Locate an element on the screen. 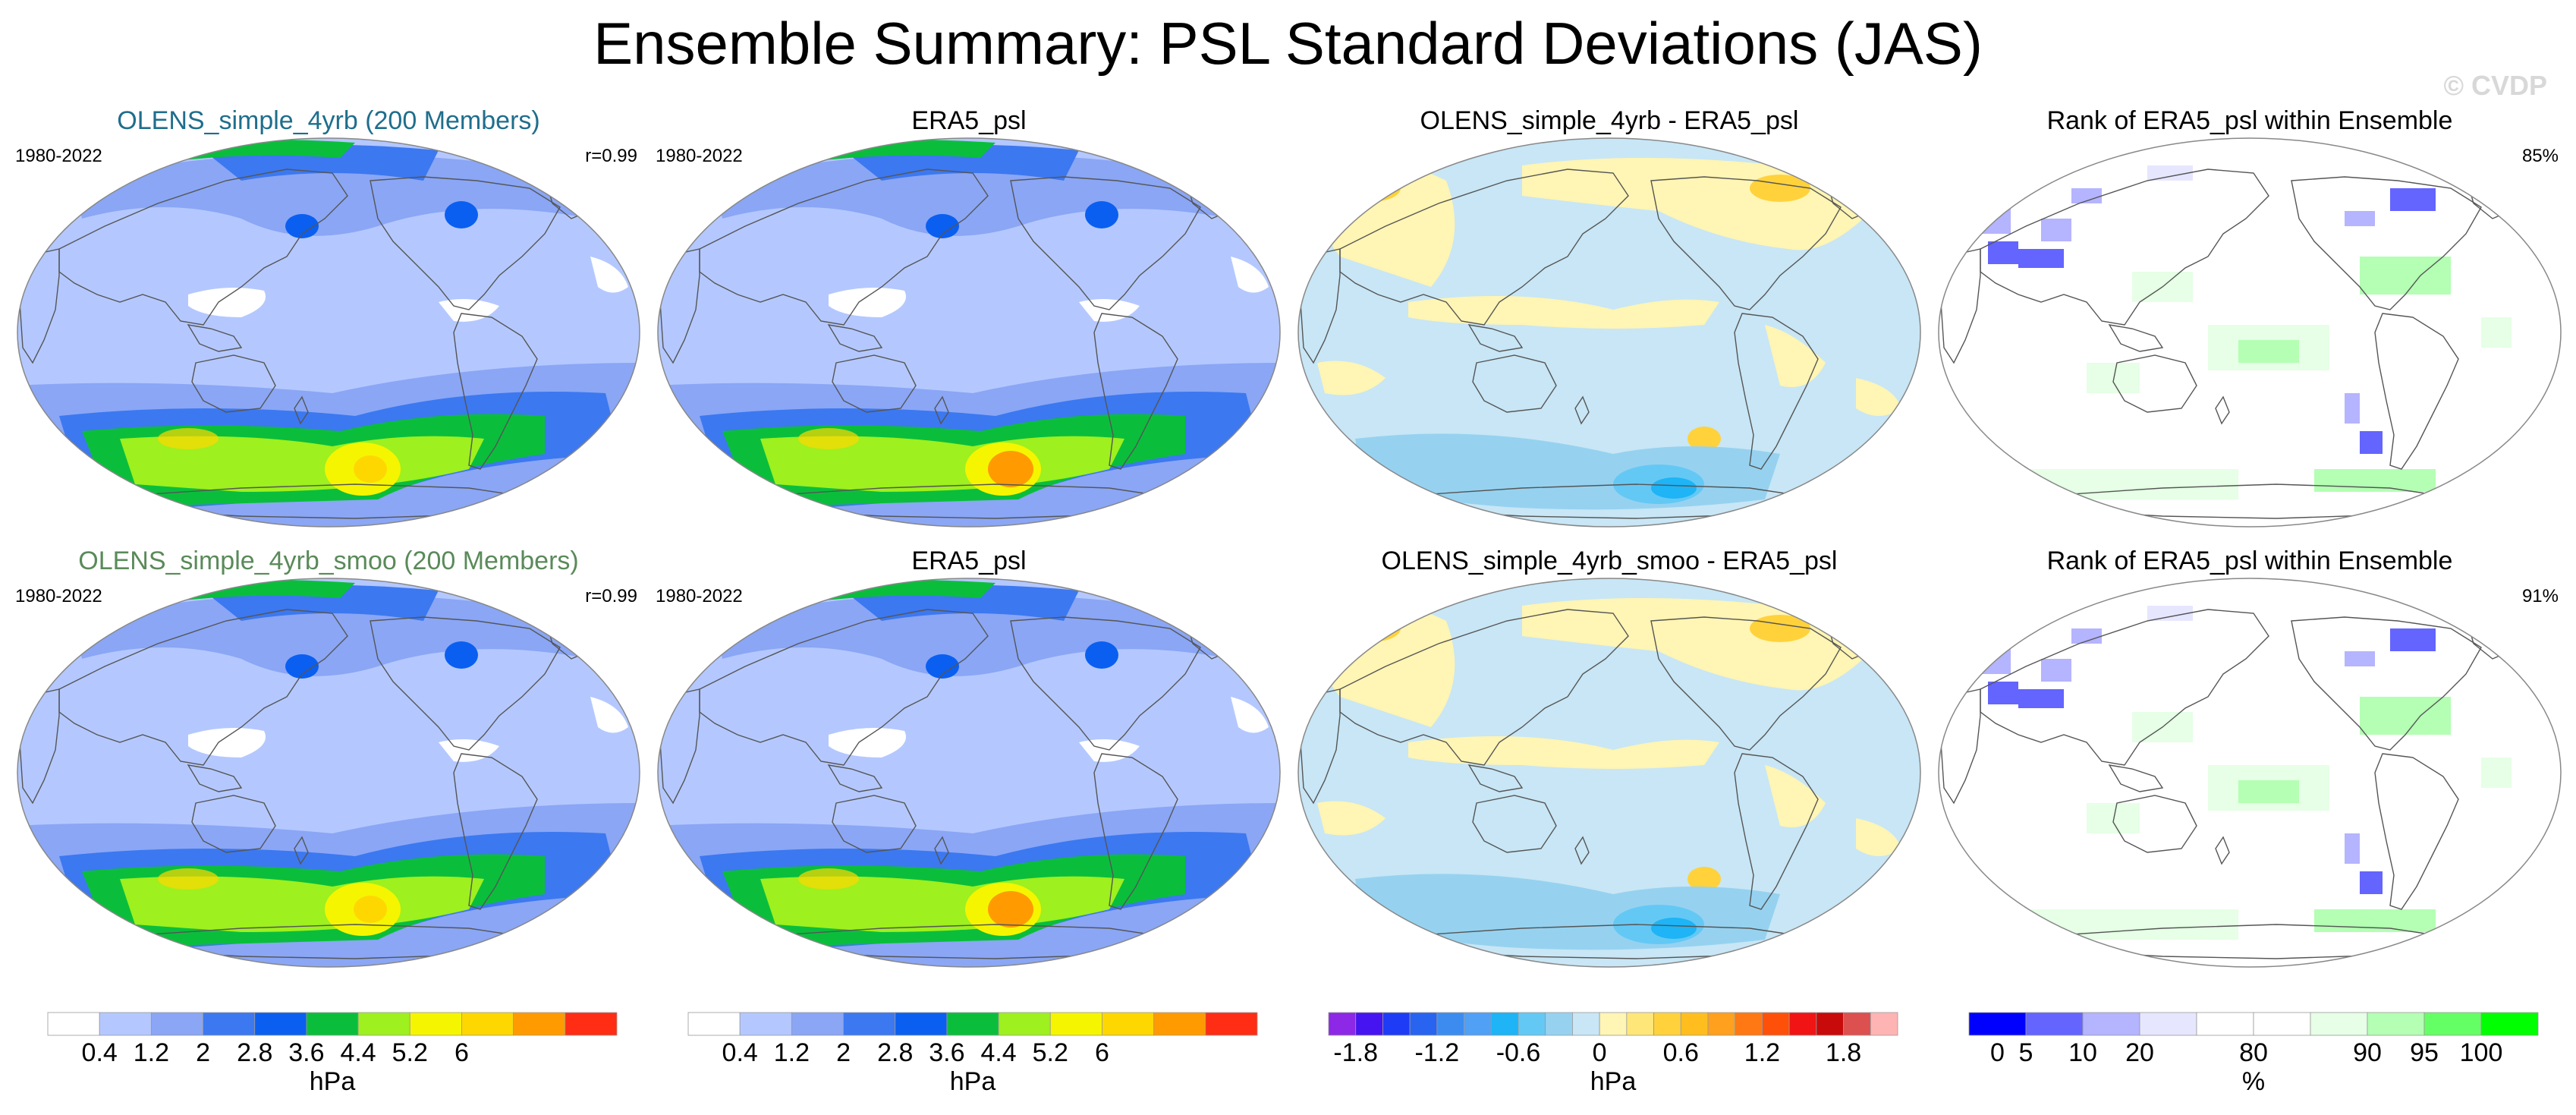 Image resolution: width=2576 pixels, height=1115 pixels. colorbar-tick-label: 4.4 is located at coordinates (358, 1052).